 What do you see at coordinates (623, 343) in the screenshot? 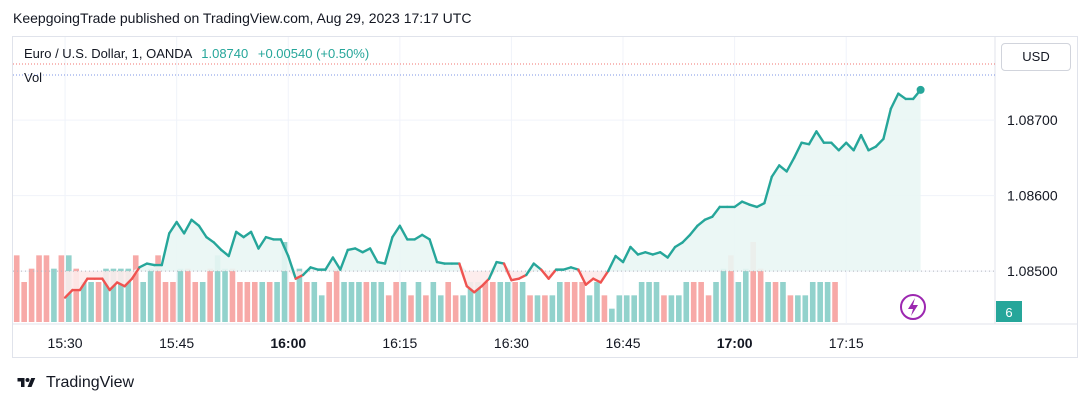
I see `x-tick-label: 16:45` at bounding box center [623, 343].